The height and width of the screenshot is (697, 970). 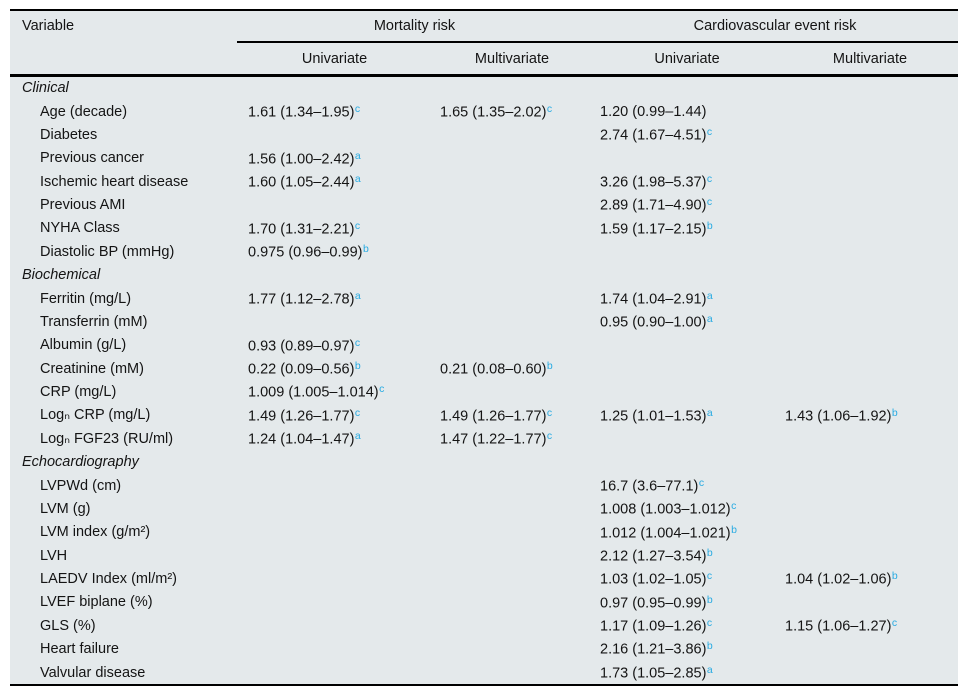 I want to click on section-header-row: Echocardiography, so click(x=484, y=462).